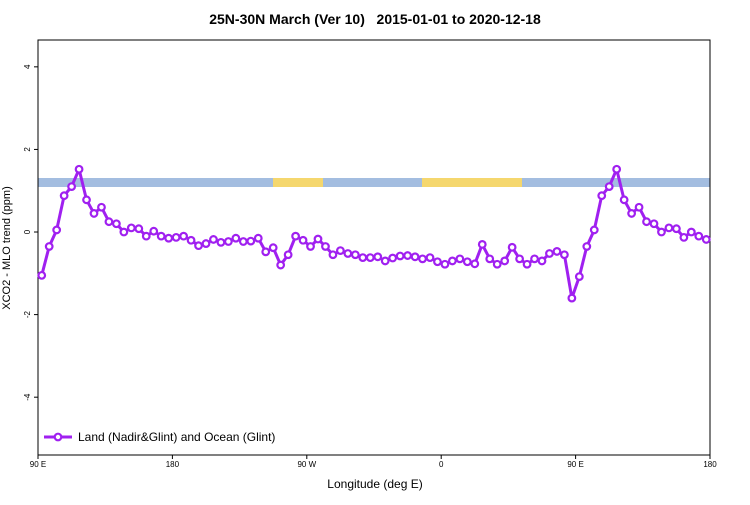 The height and width of the screenshot is (505, 750). I want to click on land-ocean-strip, so click(374, 182).